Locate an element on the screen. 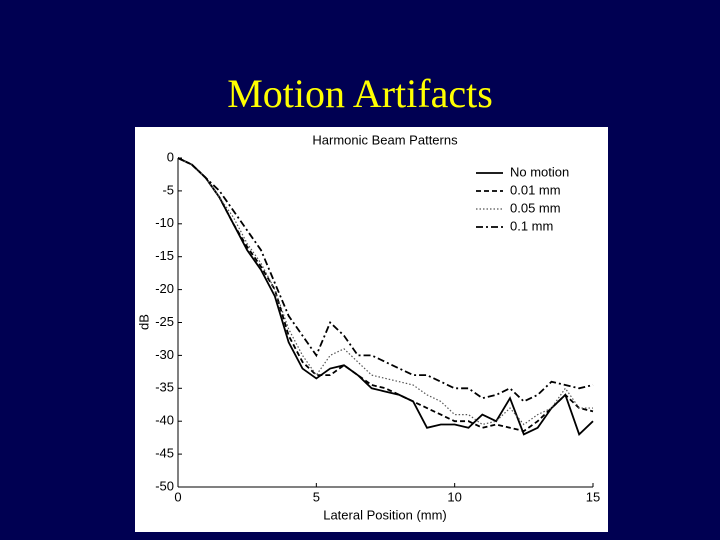  legend-label: 0.1 mm is located at coordinates (531, 225).